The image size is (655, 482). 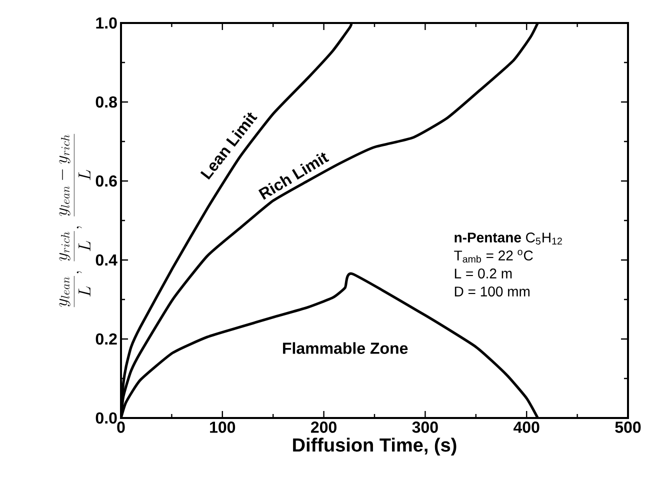 What do you see at coordinates (323, 427) in the screenshot?
I see `x-tick-label: 200` at bounding box center [323, 427].